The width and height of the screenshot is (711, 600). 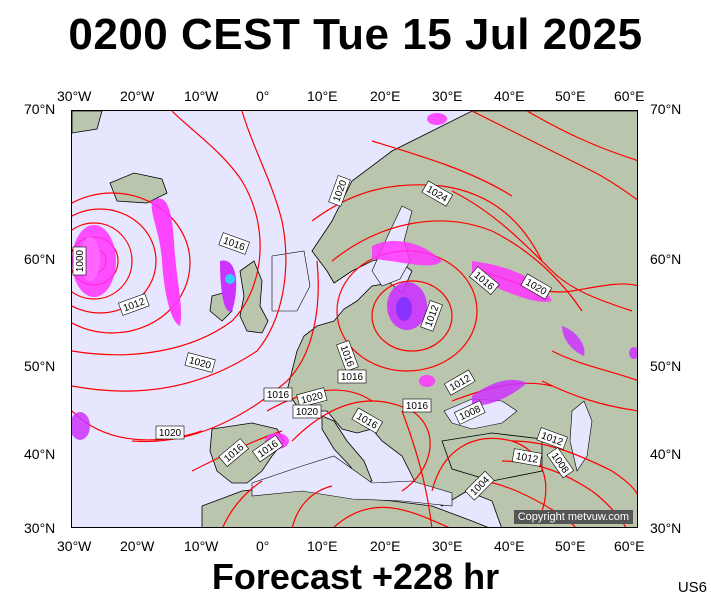 I want to click on precip-heavy, so click(x=230, y=279).